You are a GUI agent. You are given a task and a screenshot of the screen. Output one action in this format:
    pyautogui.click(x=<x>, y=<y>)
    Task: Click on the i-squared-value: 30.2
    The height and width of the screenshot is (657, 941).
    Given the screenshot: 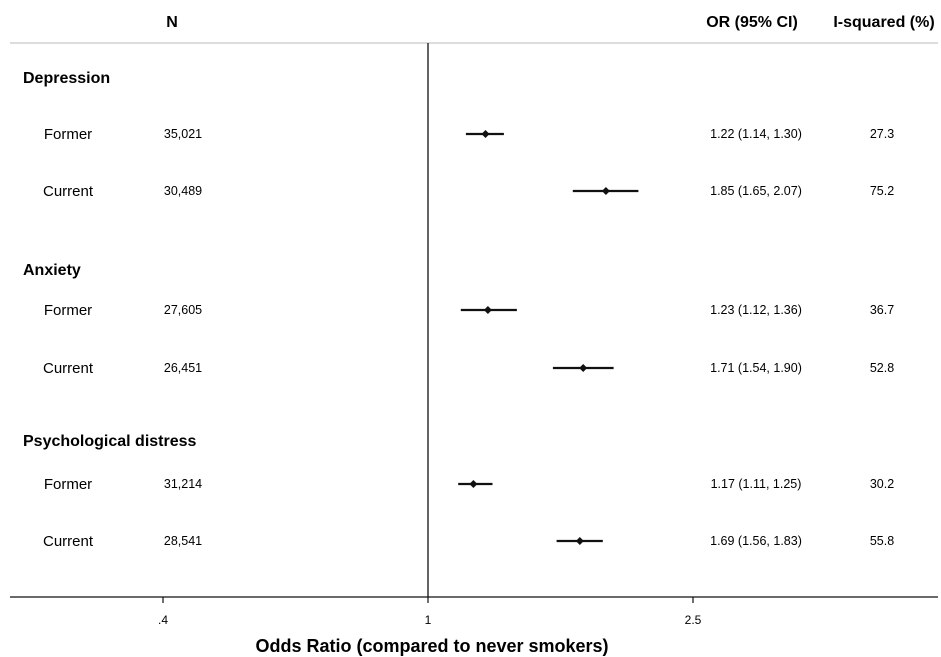 What is the action you would take?
    pyautogui.click(x=882, y=484)
    